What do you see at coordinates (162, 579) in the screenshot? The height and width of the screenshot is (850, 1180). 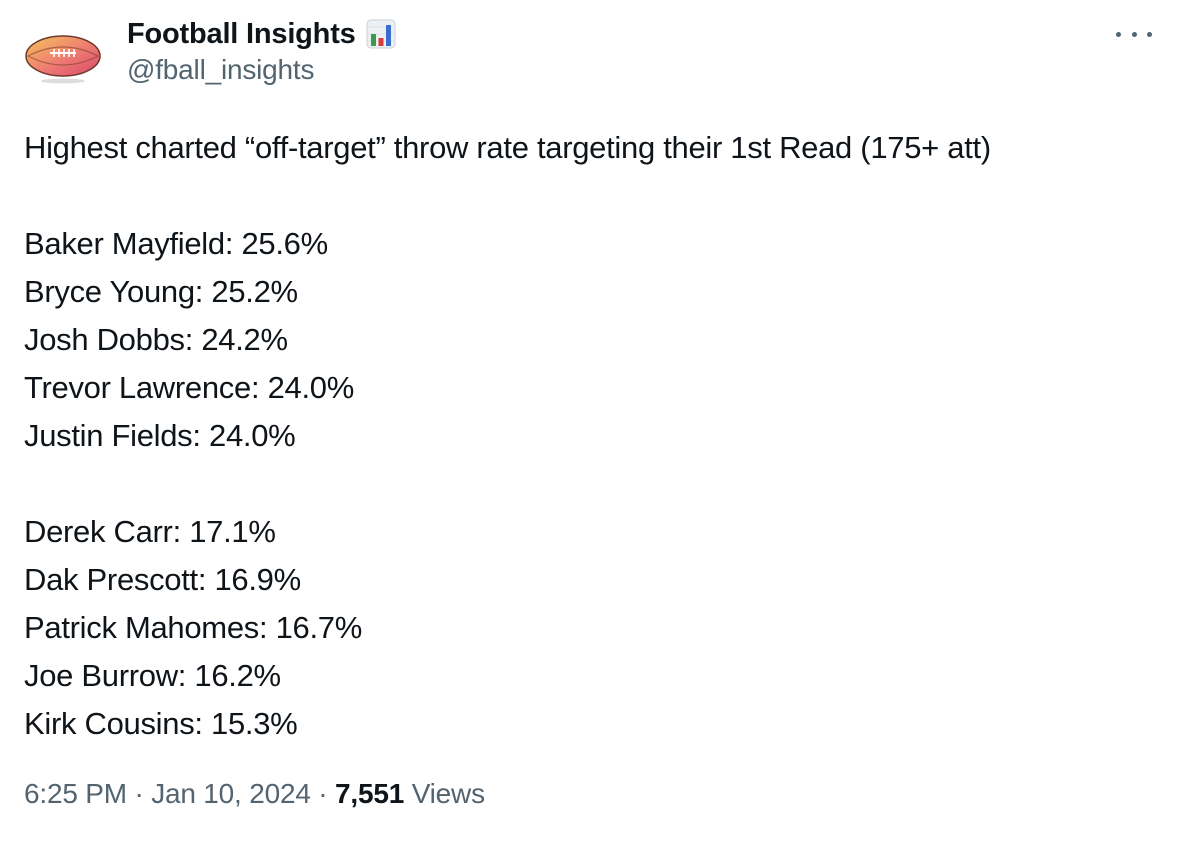 I see `list-item: Dak Prescott: 16.9%` at bounding box center [162, 579].